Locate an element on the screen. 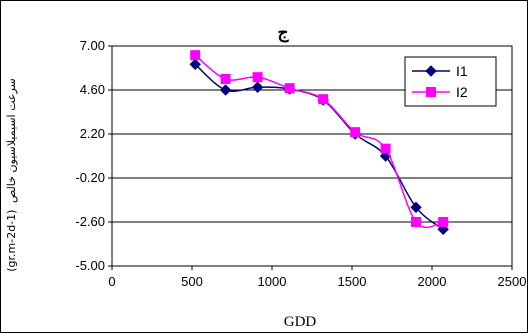  legend-marker-i2 is located at coordinates (431, 92).